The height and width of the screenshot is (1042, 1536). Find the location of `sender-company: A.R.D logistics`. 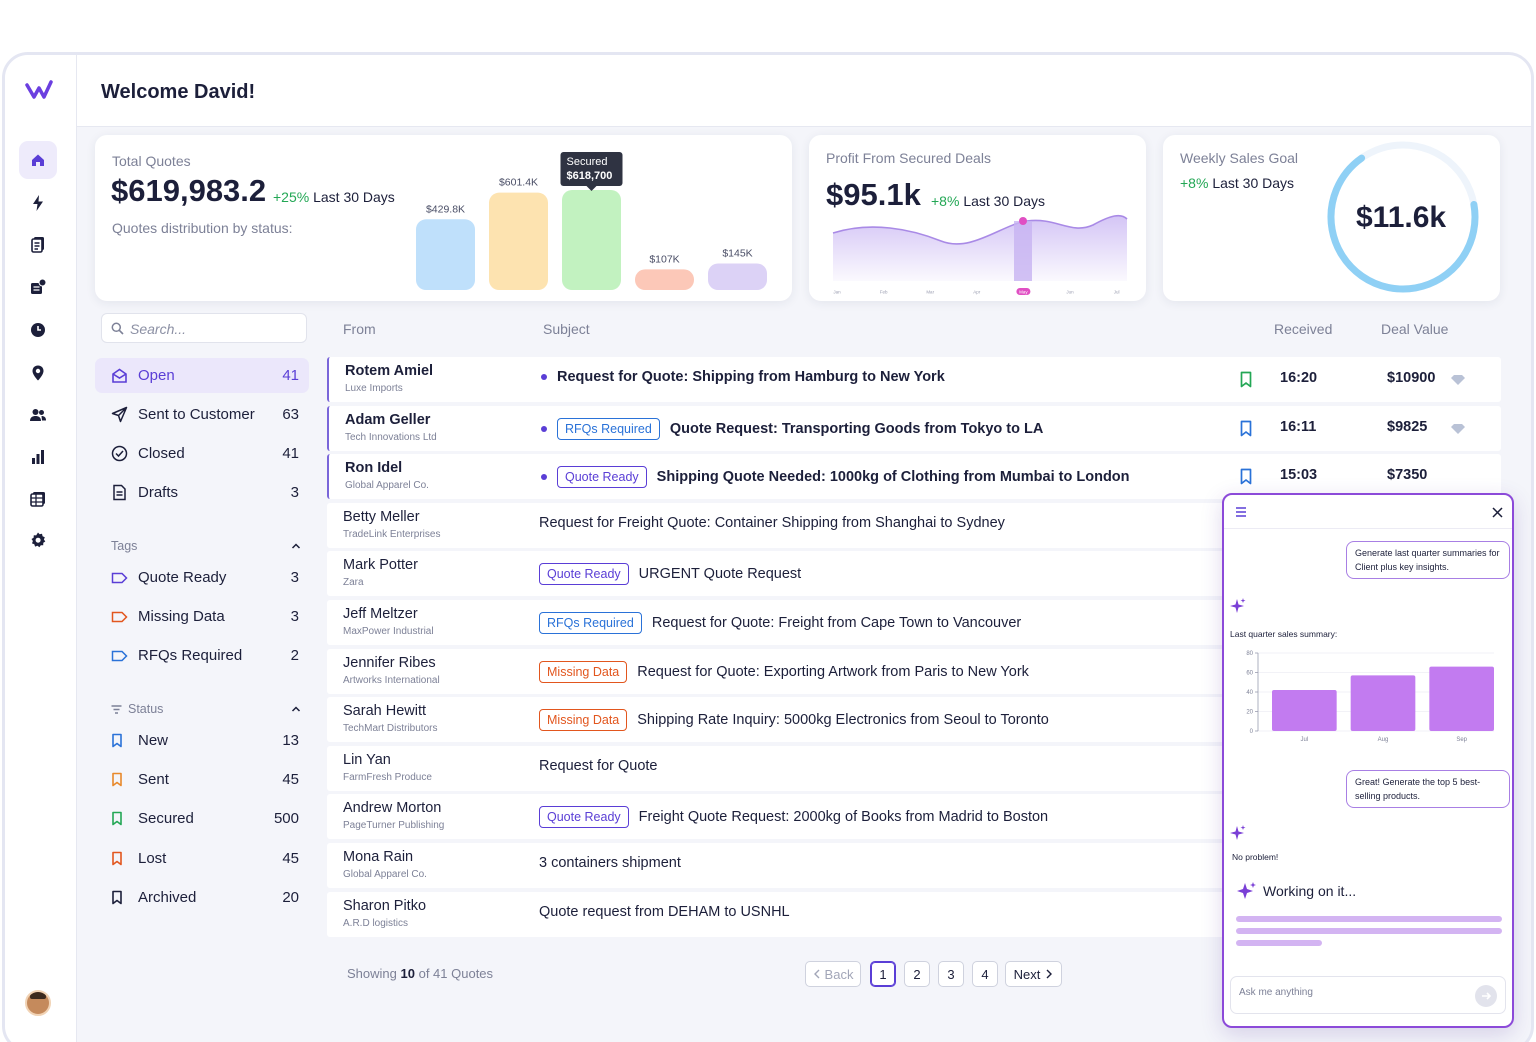

sender-company: A.R.D logistics is located at coordinates (376, 923).